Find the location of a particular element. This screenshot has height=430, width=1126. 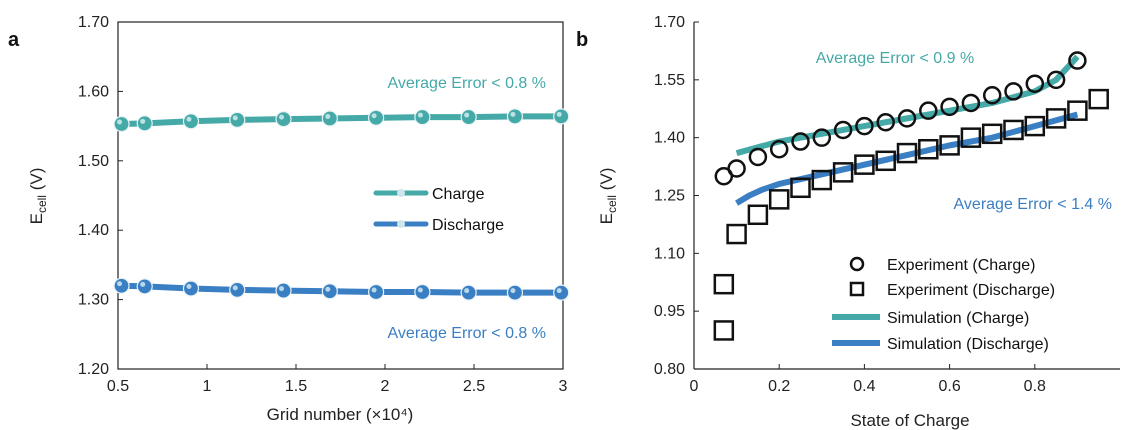

y-tick-label: 1.25 is located at coordinates (669, 196).